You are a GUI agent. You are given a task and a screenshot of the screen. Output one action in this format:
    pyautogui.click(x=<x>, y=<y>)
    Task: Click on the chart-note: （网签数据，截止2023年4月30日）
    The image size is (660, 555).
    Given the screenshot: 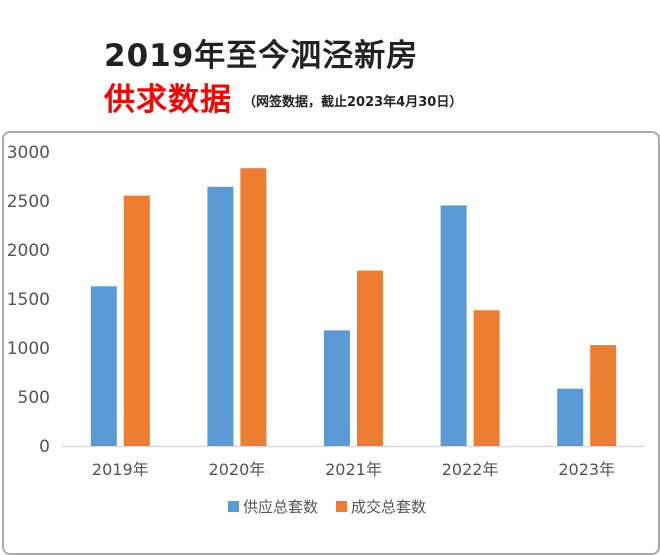 What is the action you would take?
    pyautogui.click(x=353, y=102)
    